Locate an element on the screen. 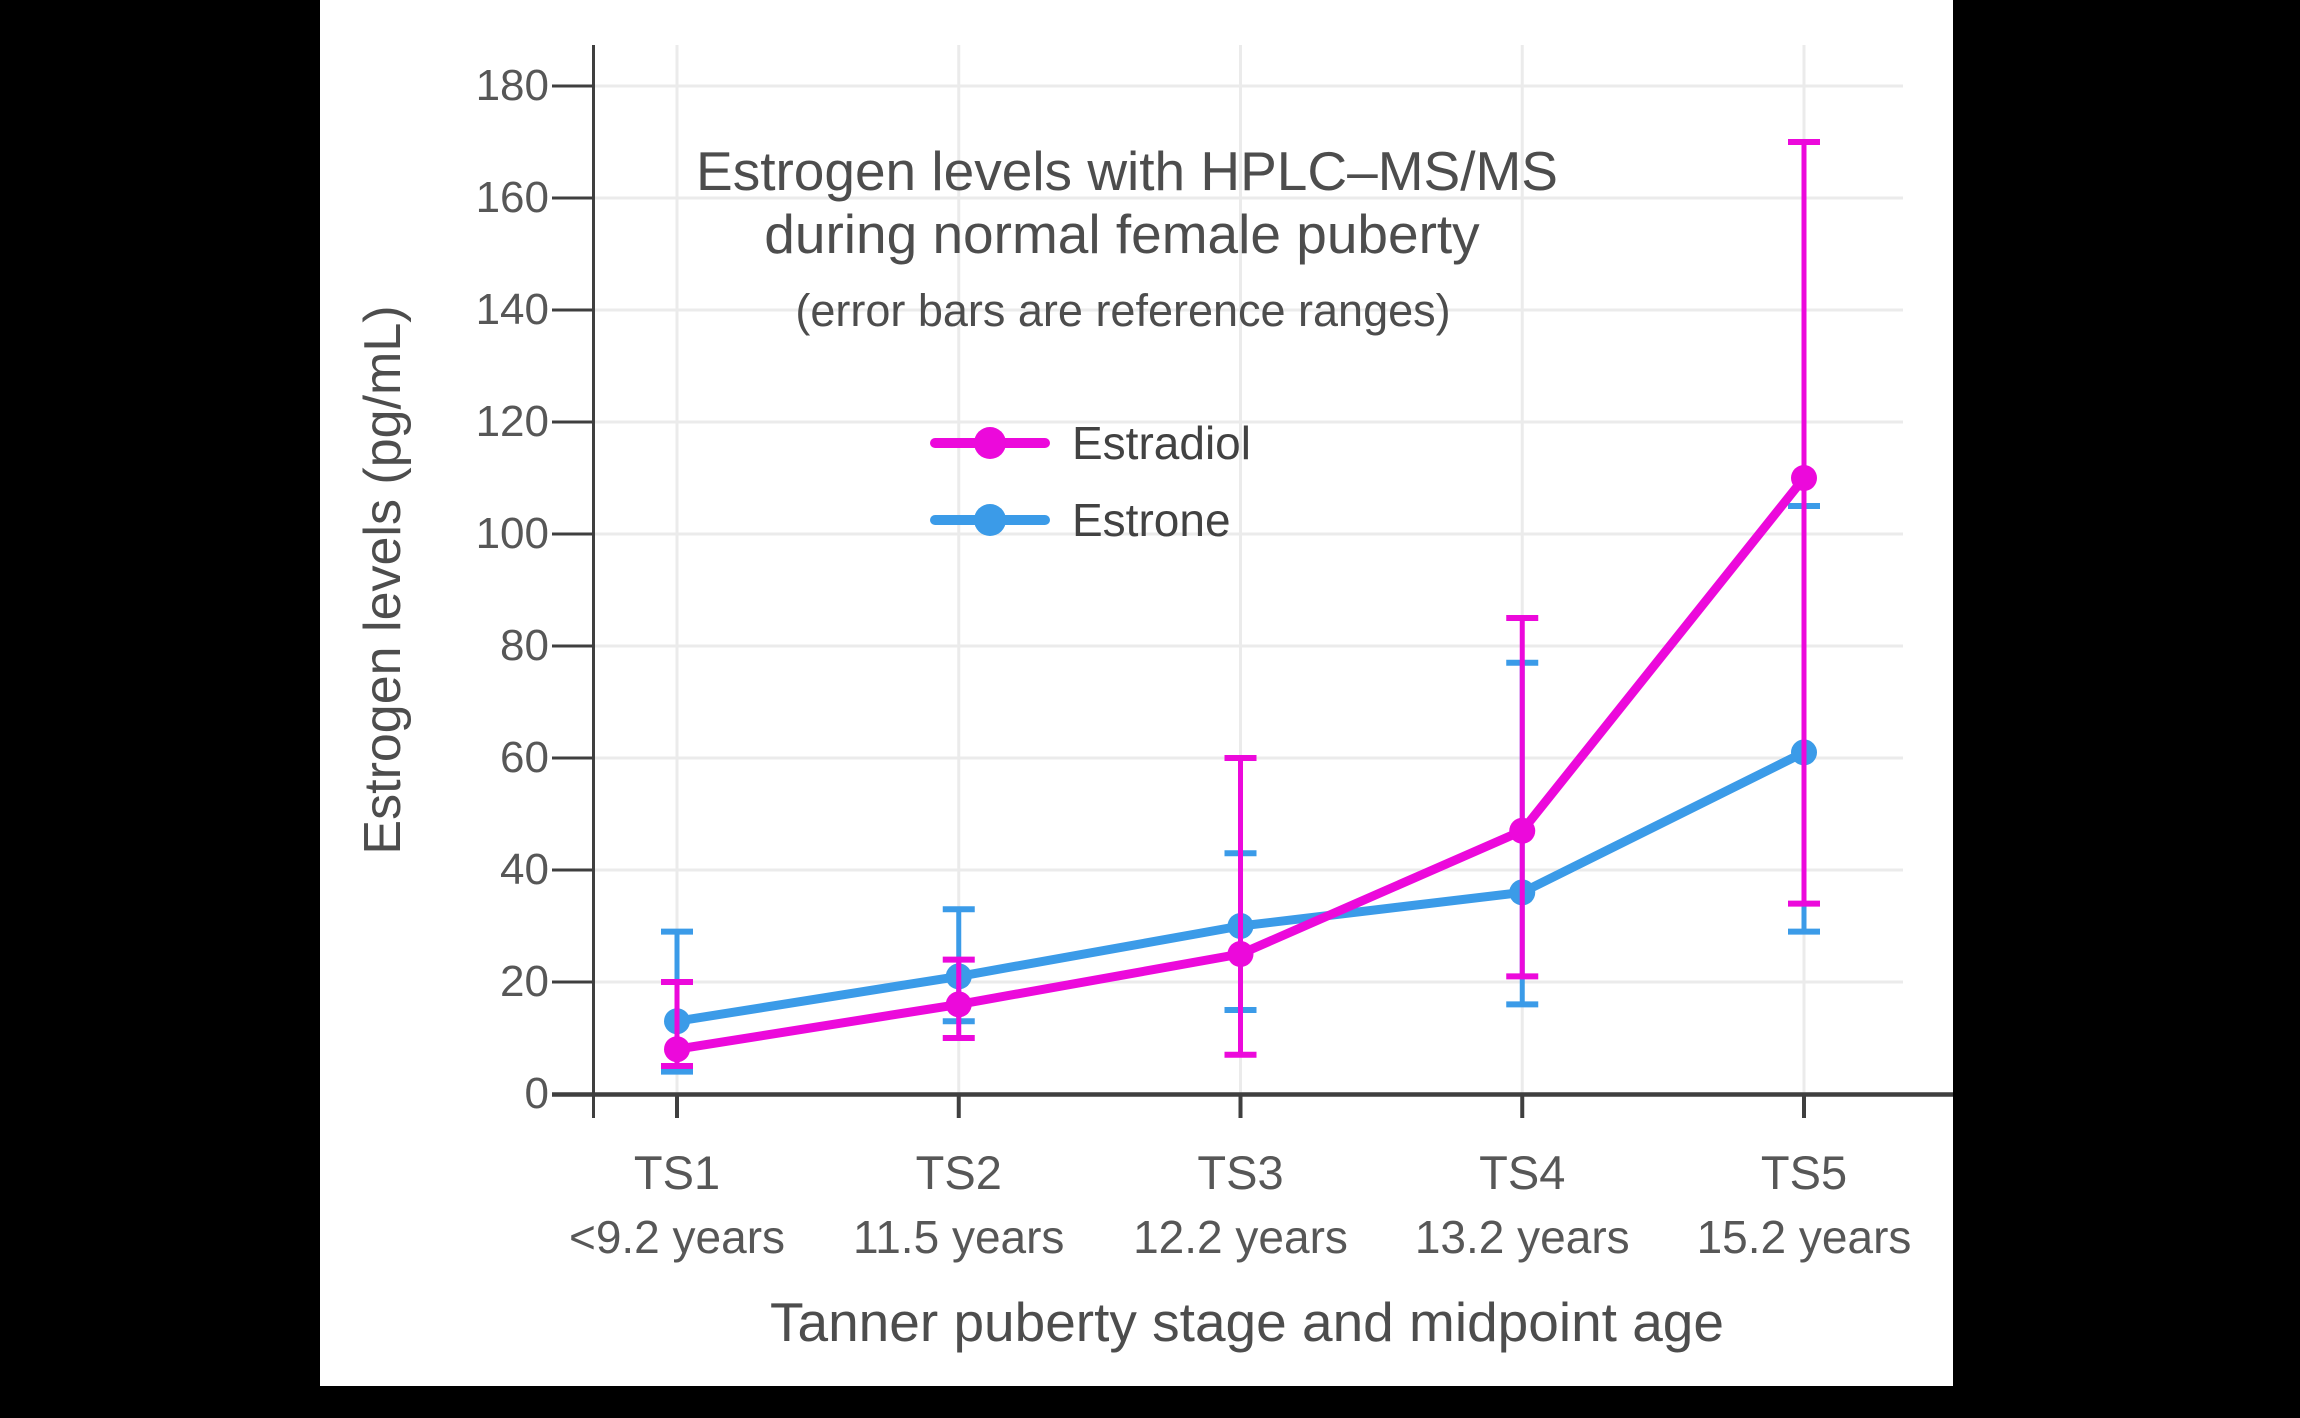 The height and width of the screenshot is (1418, 2300). x-tick-label: TS3 is located at coordinates (1240, 1172).